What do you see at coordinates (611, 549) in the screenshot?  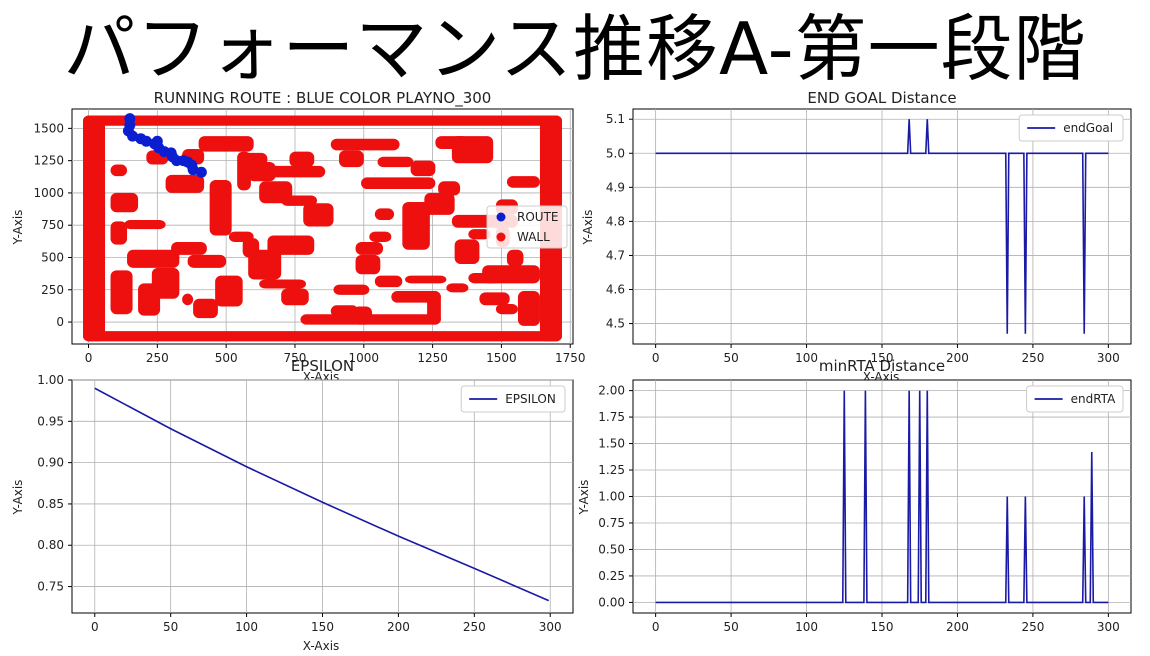 I see `y-tick-label: 0.50` at bounding box center [611, 549].